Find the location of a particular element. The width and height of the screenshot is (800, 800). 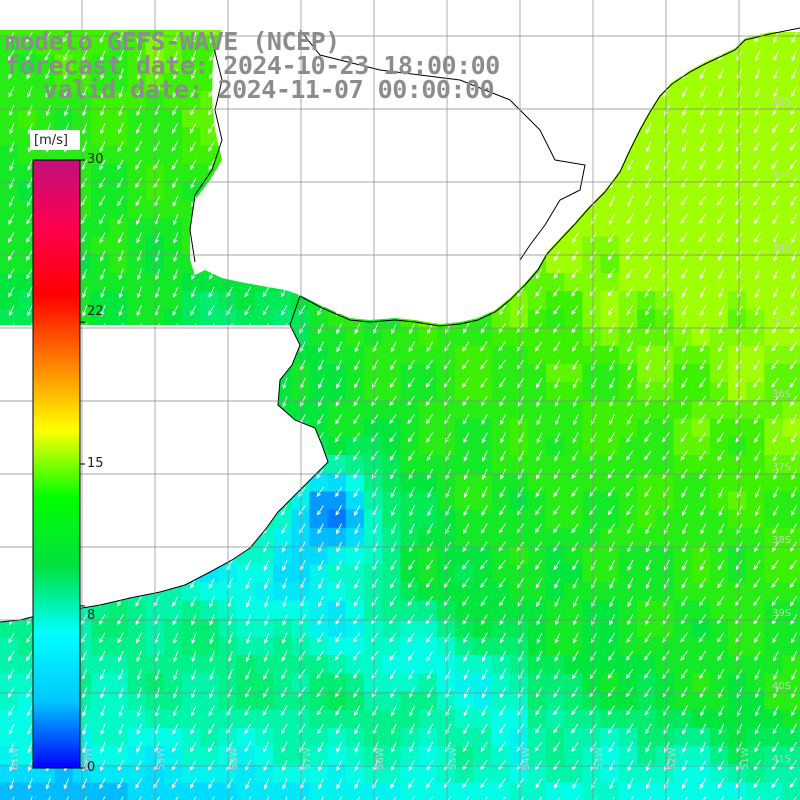

colorbar-tick-8: 8 is located at coordinates (91, 615).